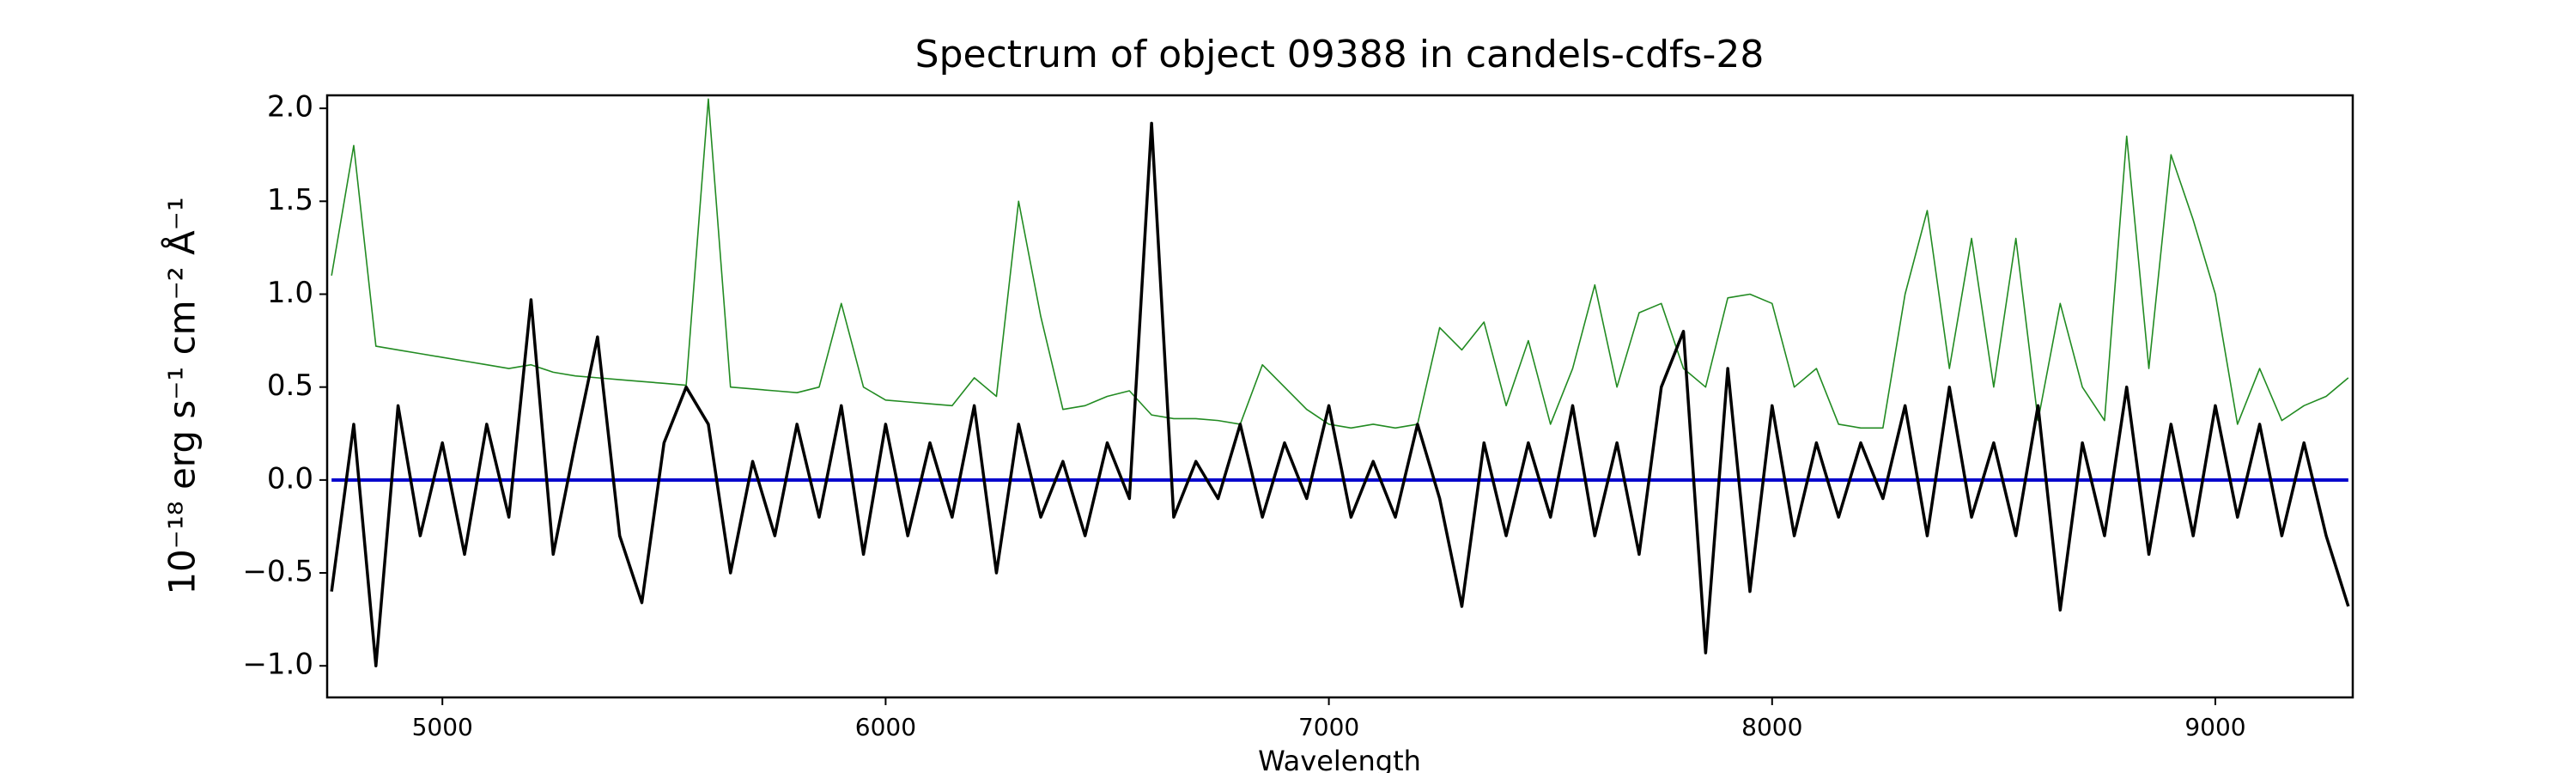  I want to click on y-tick-label: 1.5, so click(290, 200).